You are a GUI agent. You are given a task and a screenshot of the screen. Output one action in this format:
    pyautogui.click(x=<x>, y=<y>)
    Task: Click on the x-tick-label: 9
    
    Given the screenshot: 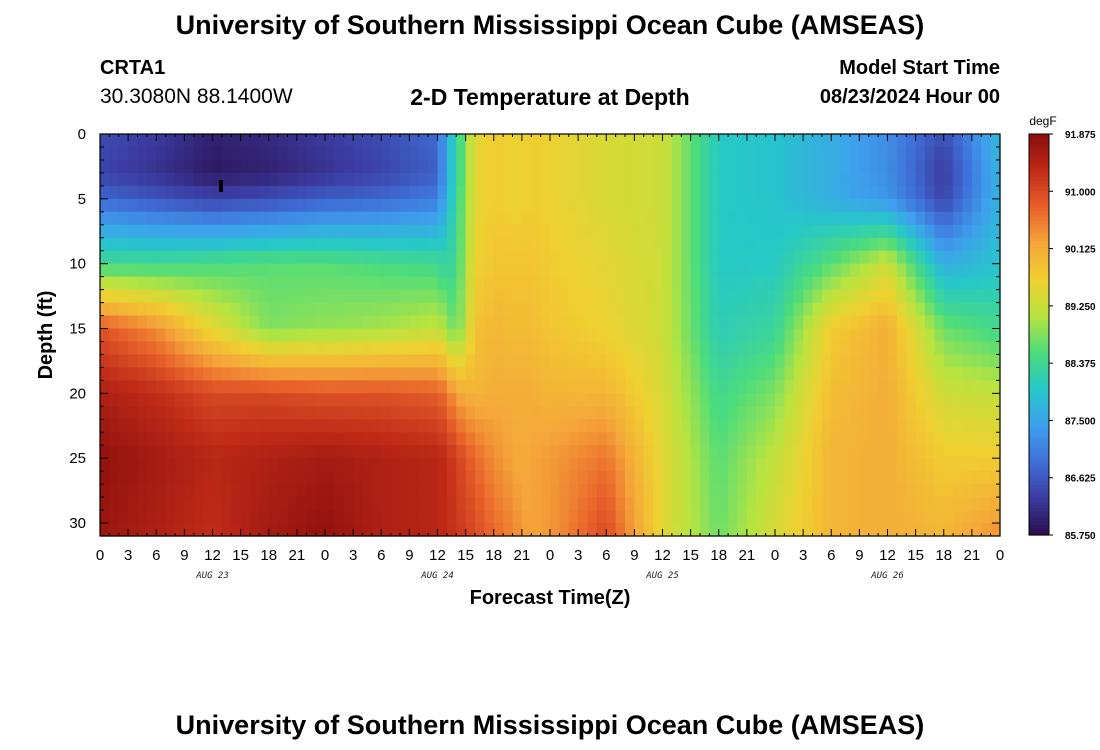 What is the action you would take?
    pyautogui.click(x=409, y=555)
    